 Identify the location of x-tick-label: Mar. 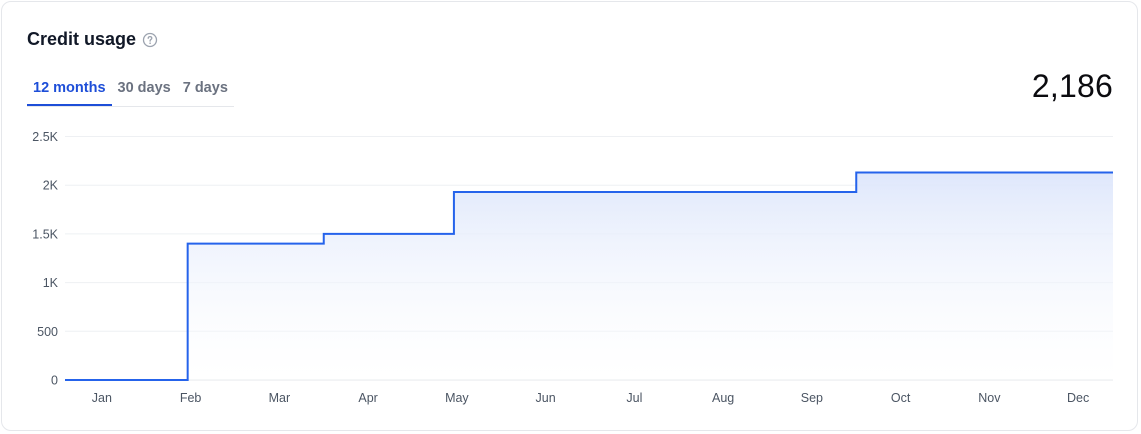
(280, 398).